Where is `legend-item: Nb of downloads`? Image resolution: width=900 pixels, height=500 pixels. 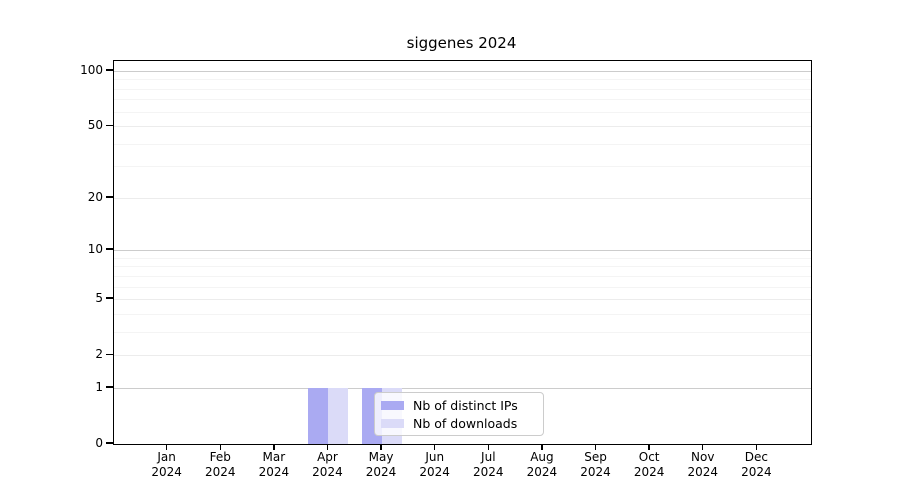 legend-item: Nb of downloads is located at coordinates (459, 423).